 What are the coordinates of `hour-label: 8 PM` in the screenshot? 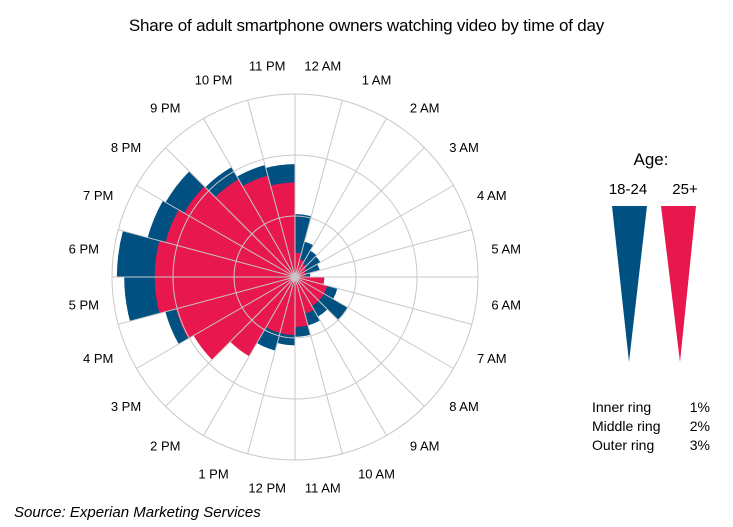 It's located at (126, 147).